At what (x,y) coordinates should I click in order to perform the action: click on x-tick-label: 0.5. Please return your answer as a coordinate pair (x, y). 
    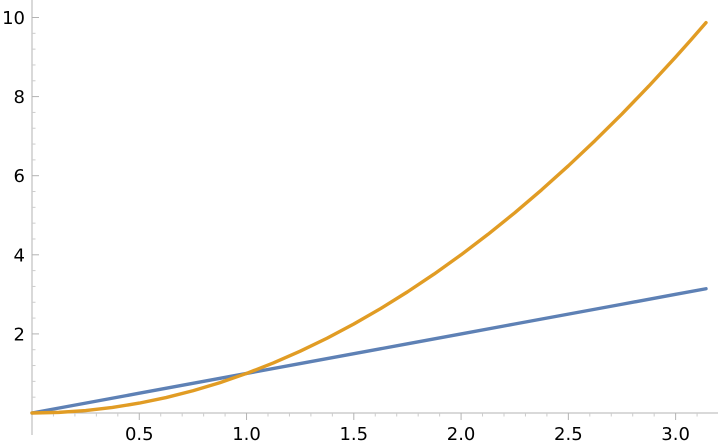
    Looking at the image, I should click on (139, 434).